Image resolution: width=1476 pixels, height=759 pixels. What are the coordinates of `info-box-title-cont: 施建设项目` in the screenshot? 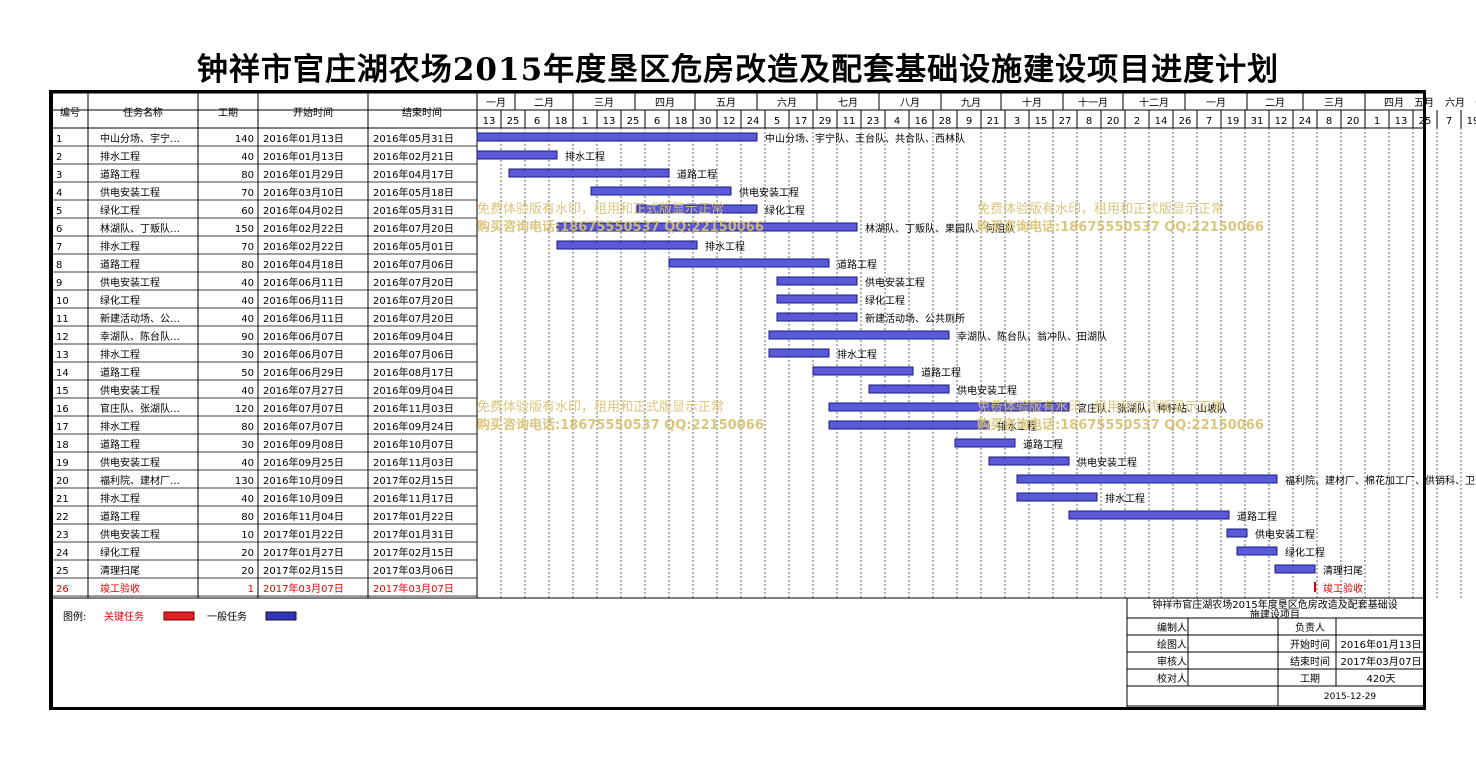 It's located at (1275, 614).